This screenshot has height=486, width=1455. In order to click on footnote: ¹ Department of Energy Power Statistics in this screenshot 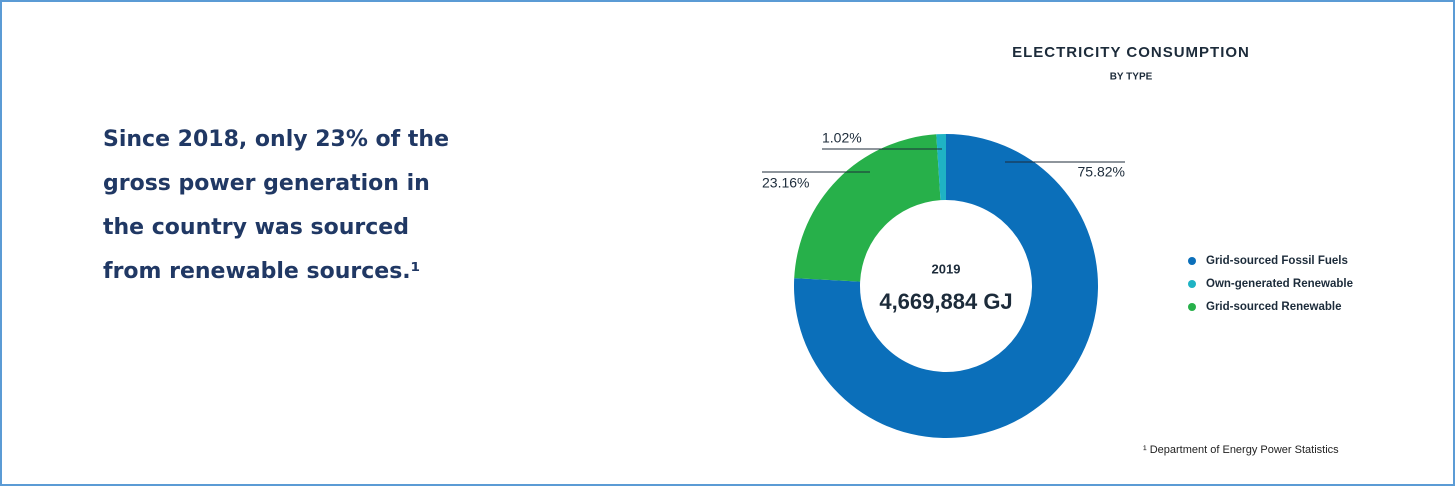, I will do `click(1241, 450)`.